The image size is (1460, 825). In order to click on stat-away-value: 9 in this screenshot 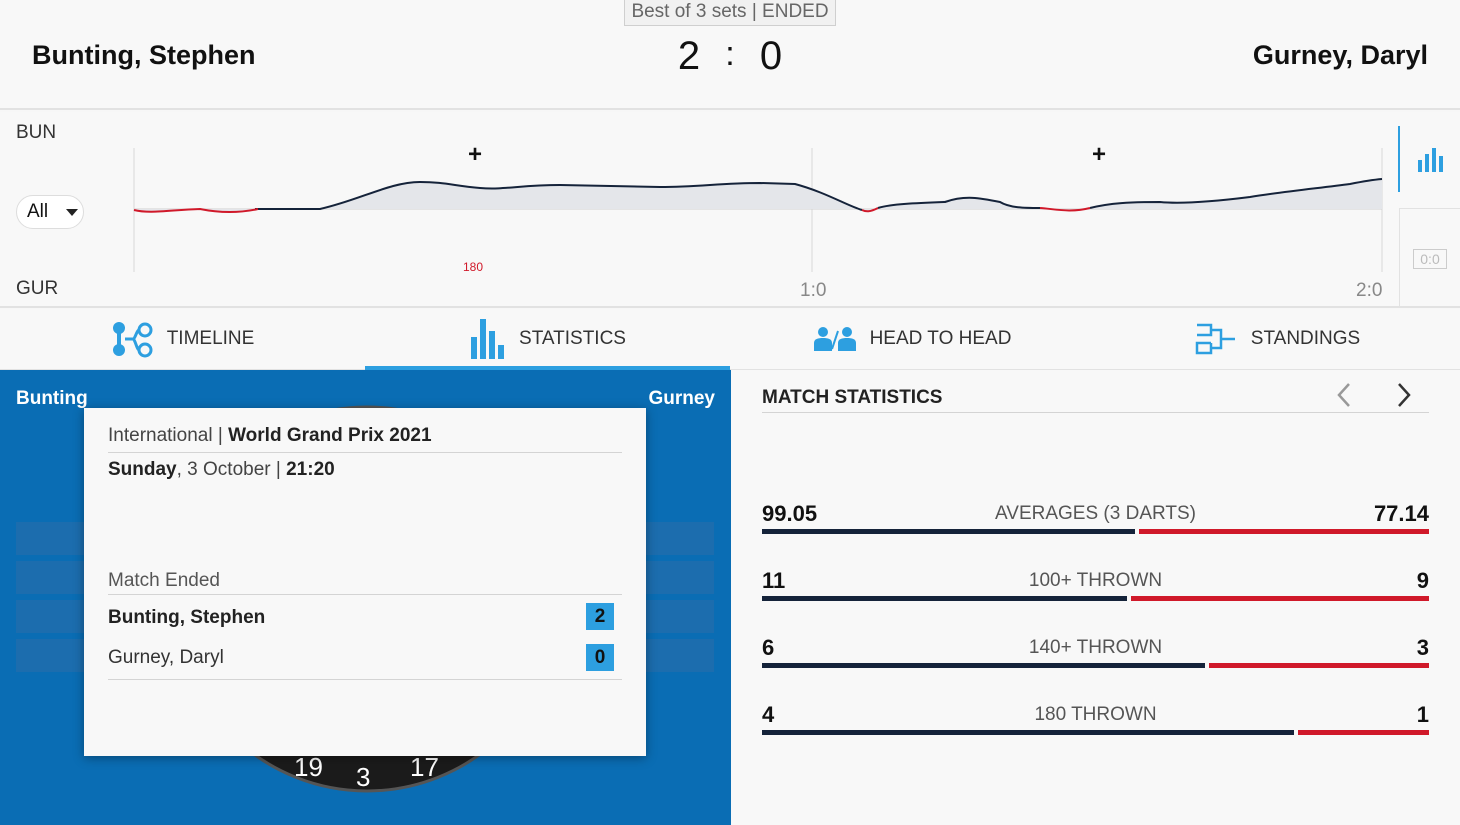, I will do `click(1422, 580)`.